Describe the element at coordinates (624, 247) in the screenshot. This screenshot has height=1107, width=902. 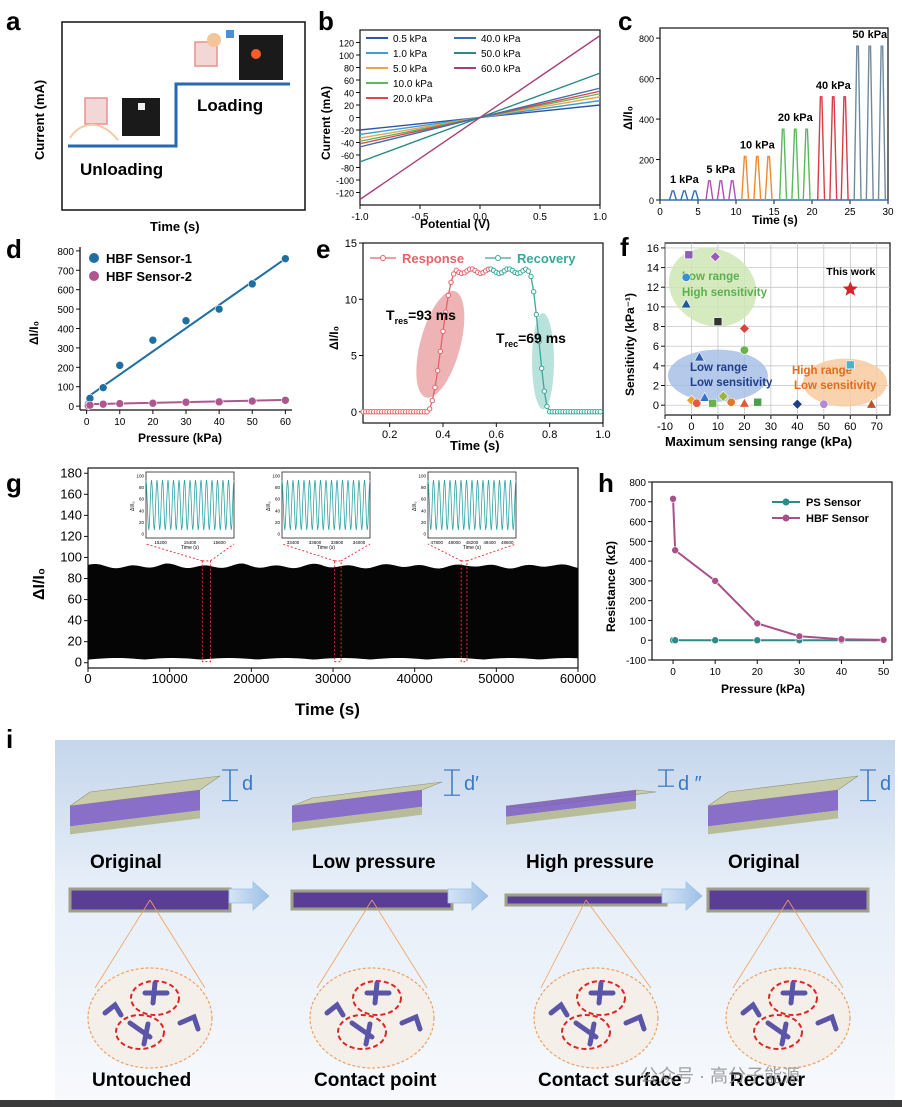
I see `panel-letter-f: f` at that location.